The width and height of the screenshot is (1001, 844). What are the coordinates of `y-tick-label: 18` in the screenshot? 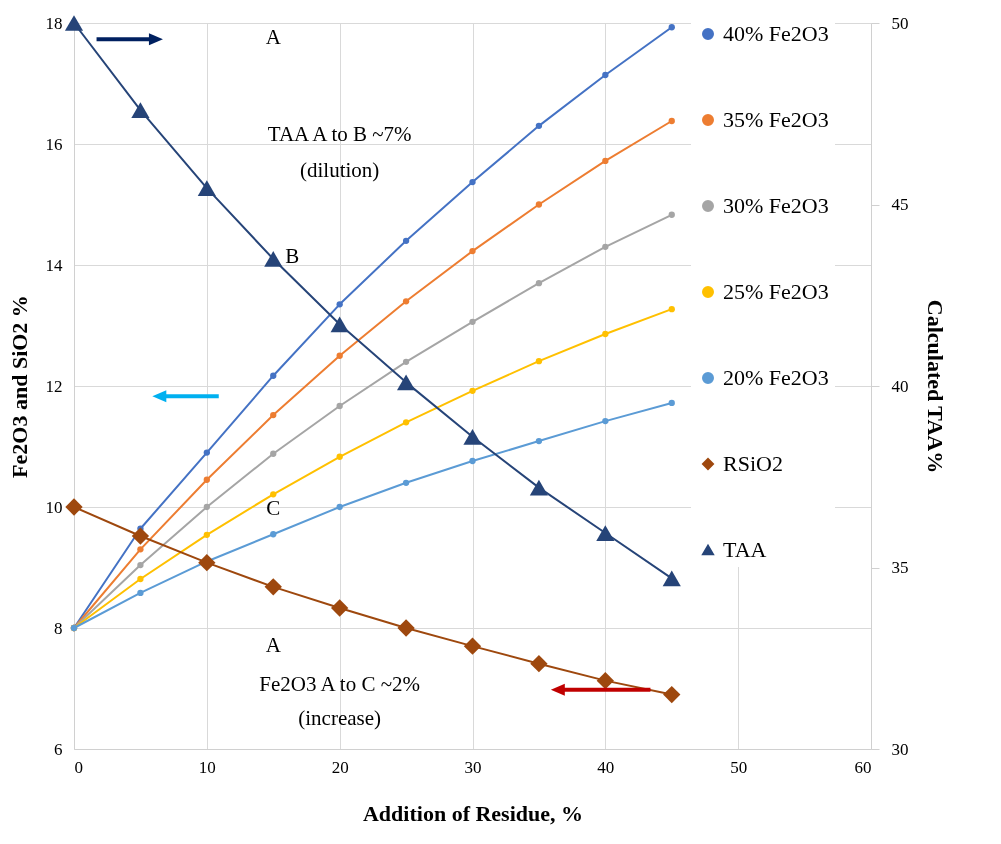 It's located at (54, 23).